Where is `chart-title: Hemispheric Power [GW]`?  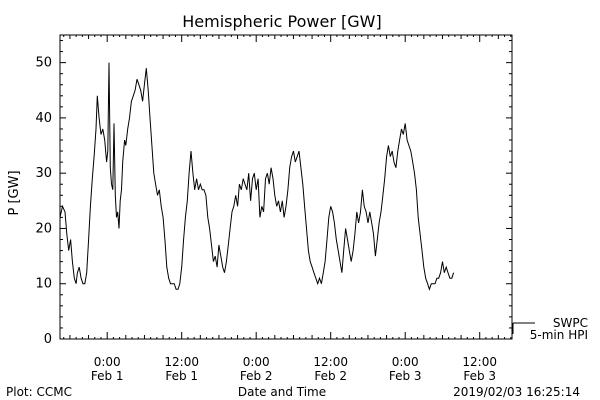 chart-title: Hemispheric Power [GW] is located at coordinates (281, 21).